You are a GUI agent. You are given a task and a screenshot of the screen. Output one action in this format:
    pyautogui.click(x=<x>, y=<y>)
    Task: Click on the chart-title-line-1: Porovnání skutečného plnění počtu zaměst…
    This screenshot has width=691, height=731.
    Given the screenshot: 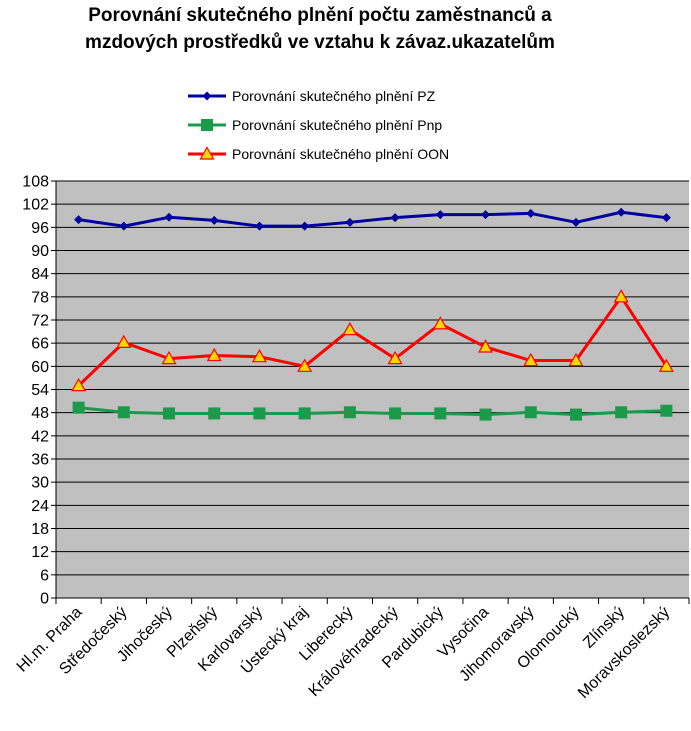 What is the action you would take?
    pyautogui.click(x=320, y=15)
    